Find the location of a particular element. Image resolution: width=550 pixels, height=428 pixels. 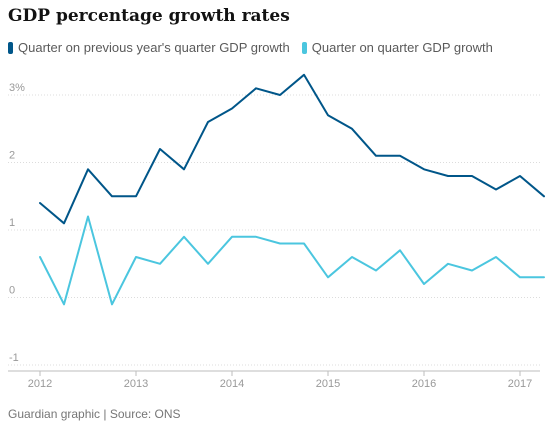

x-axis: 2012 2013 2014 2015 2016 2017 is located at coordinates (274, 380).